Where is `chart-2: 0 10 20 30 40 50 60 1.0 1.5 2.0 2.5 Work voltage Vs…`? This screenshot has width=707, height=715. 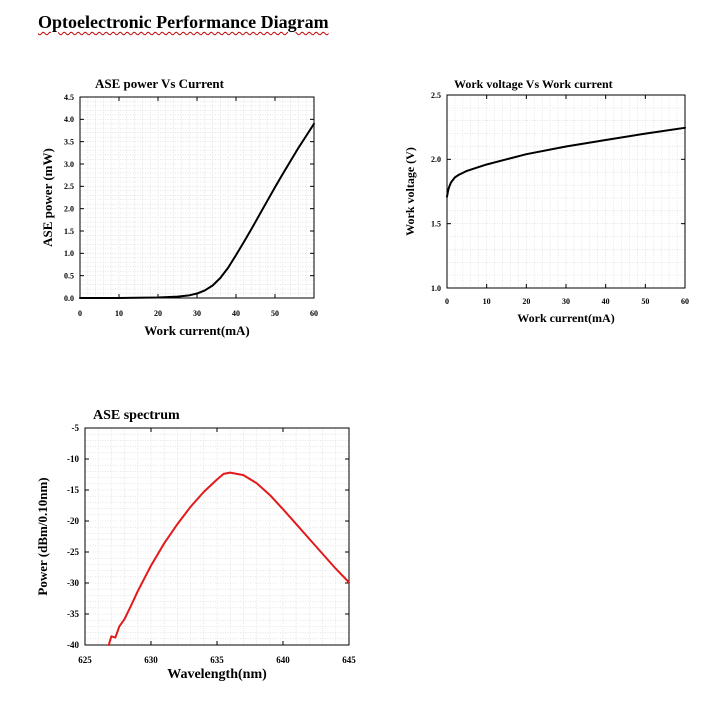
chart-2: 0 10 20 30 40 50 60 1.0 1.5 2.0 2.5 Work voltage Vs… is located at coordinates (546, 201).